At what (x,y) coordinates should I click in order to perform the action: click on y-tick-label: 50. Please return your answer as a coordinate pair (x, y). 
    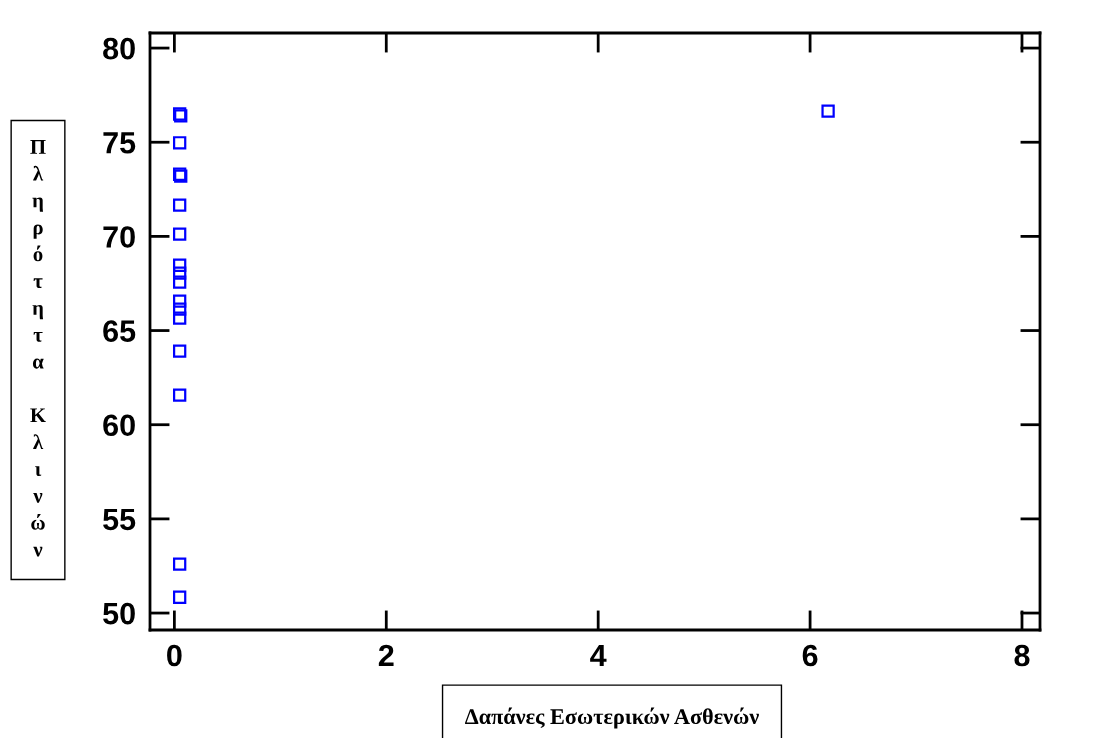
    Looking at the image, I should click on (119, 613).